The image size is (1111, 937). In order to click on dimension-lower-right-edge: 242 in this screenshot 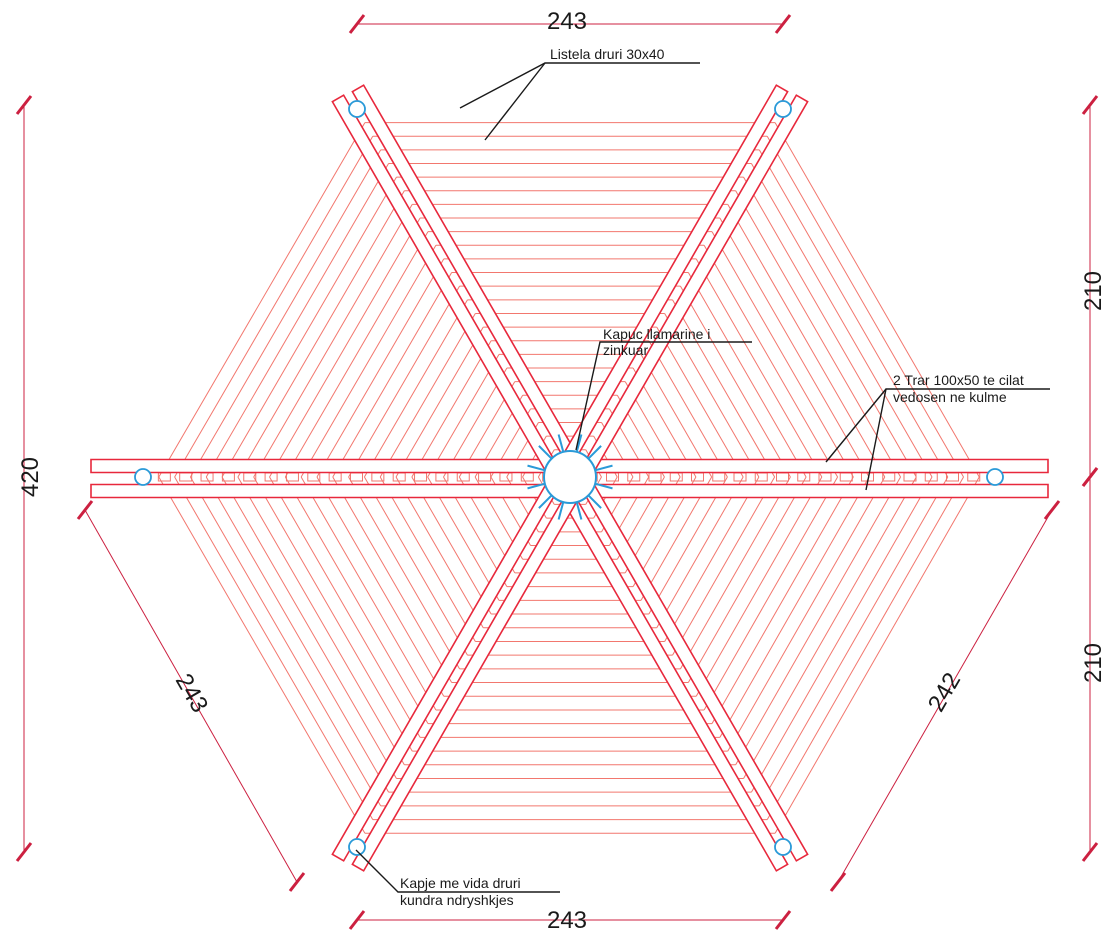, I will do `click(944, 692)`.